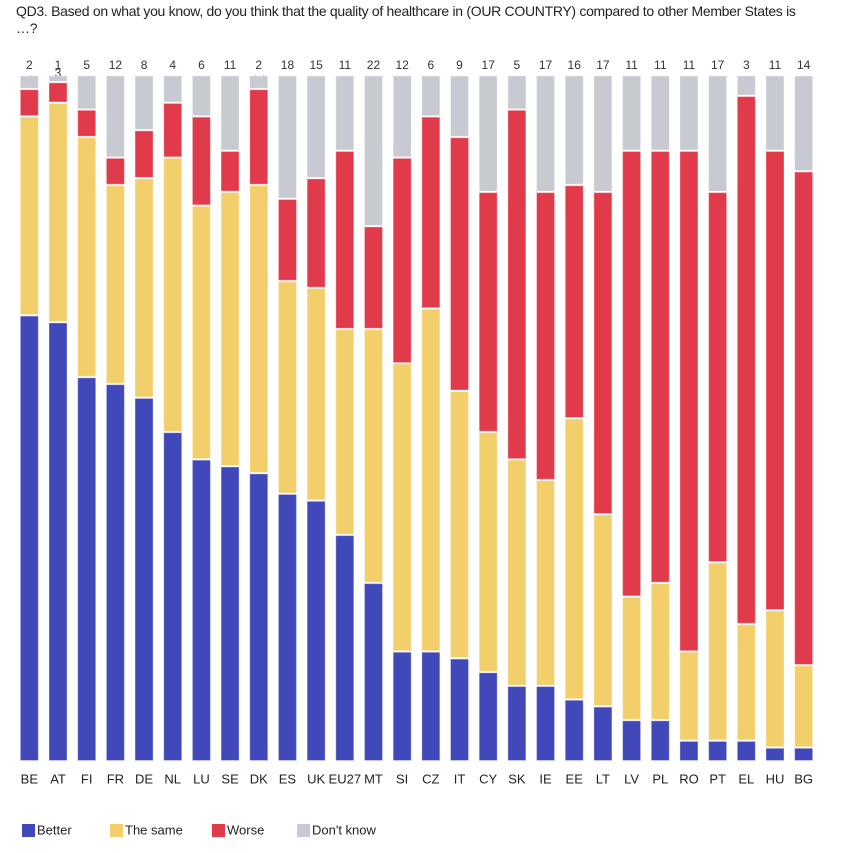  Describe the element at coordinates (172, 778) in the screenshot. I see `x-tick-label: NL` at that location.